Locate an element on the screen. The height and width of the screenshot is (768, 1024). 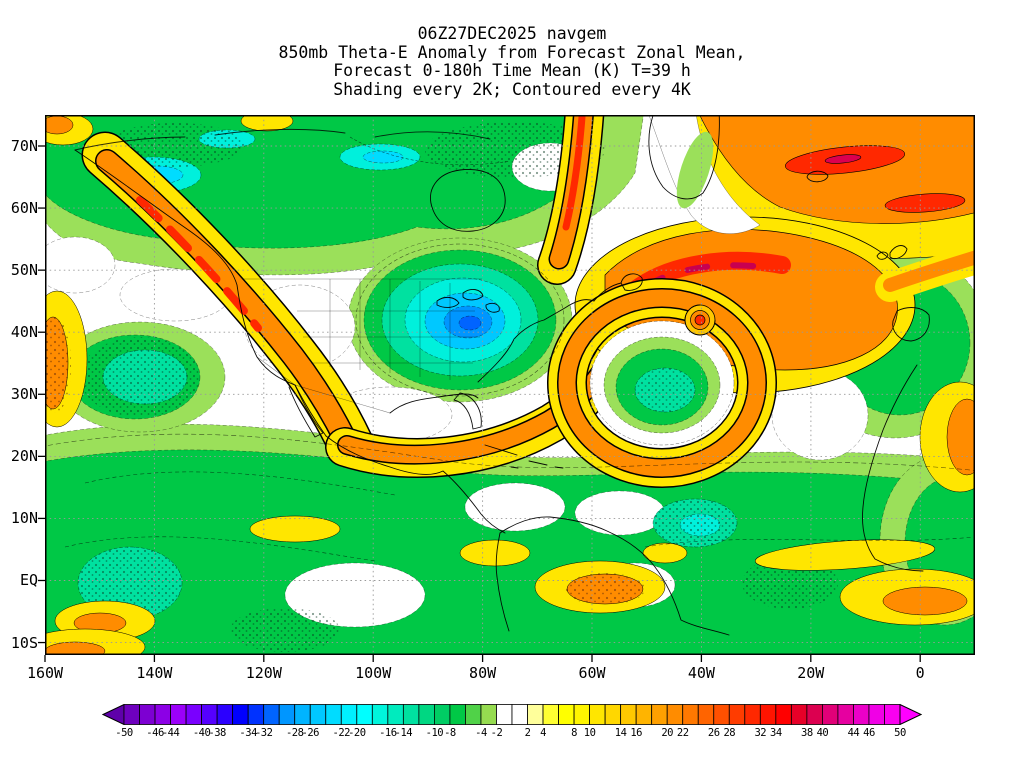
colorbar-tick-label: -46 is located at coordinates (155, 733).